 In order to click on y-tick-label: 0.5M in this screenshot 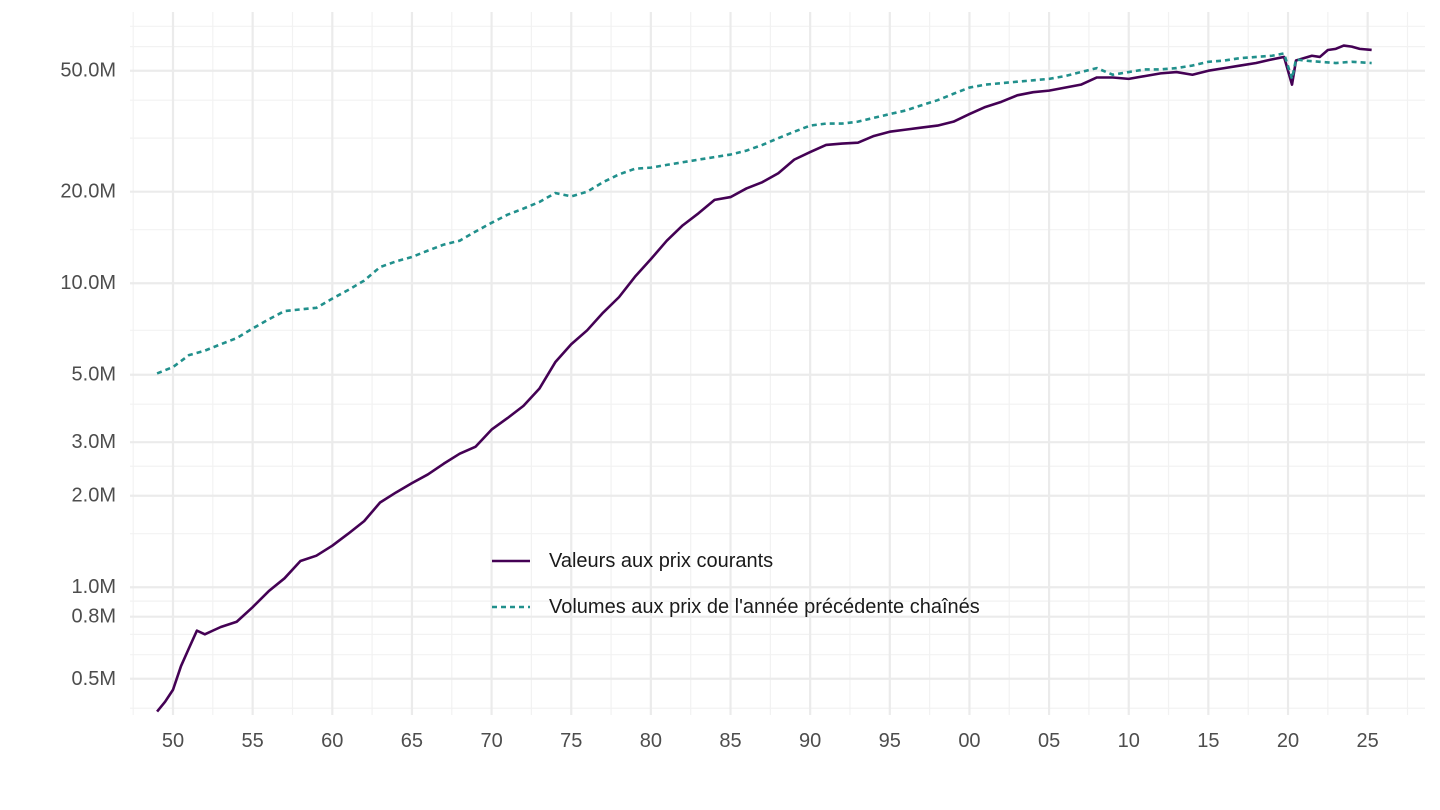, I will do `click(94, 679)`.